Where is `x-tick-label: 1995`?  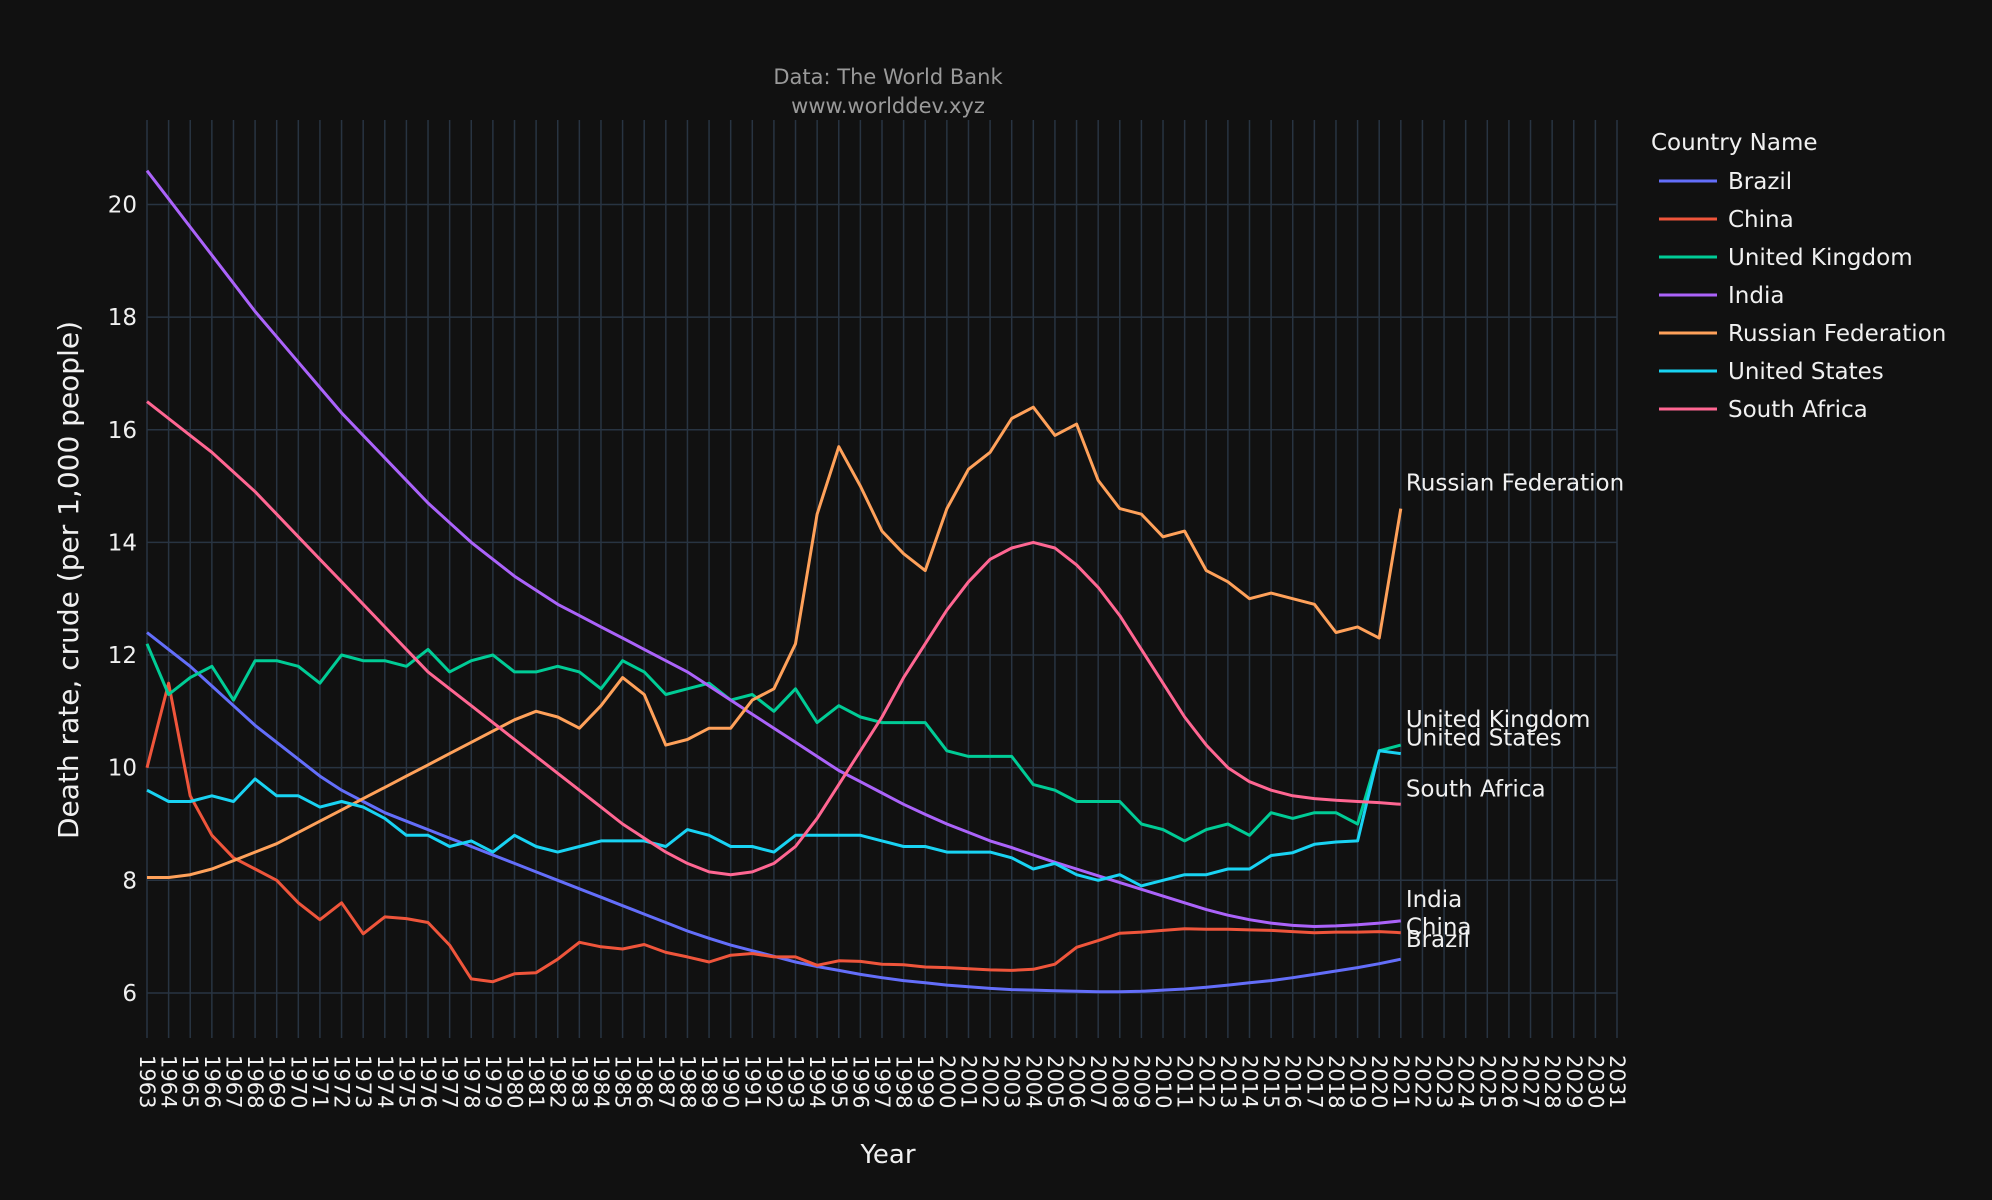
x-tick-label: 1995 is located at coordinates (839, 1081).